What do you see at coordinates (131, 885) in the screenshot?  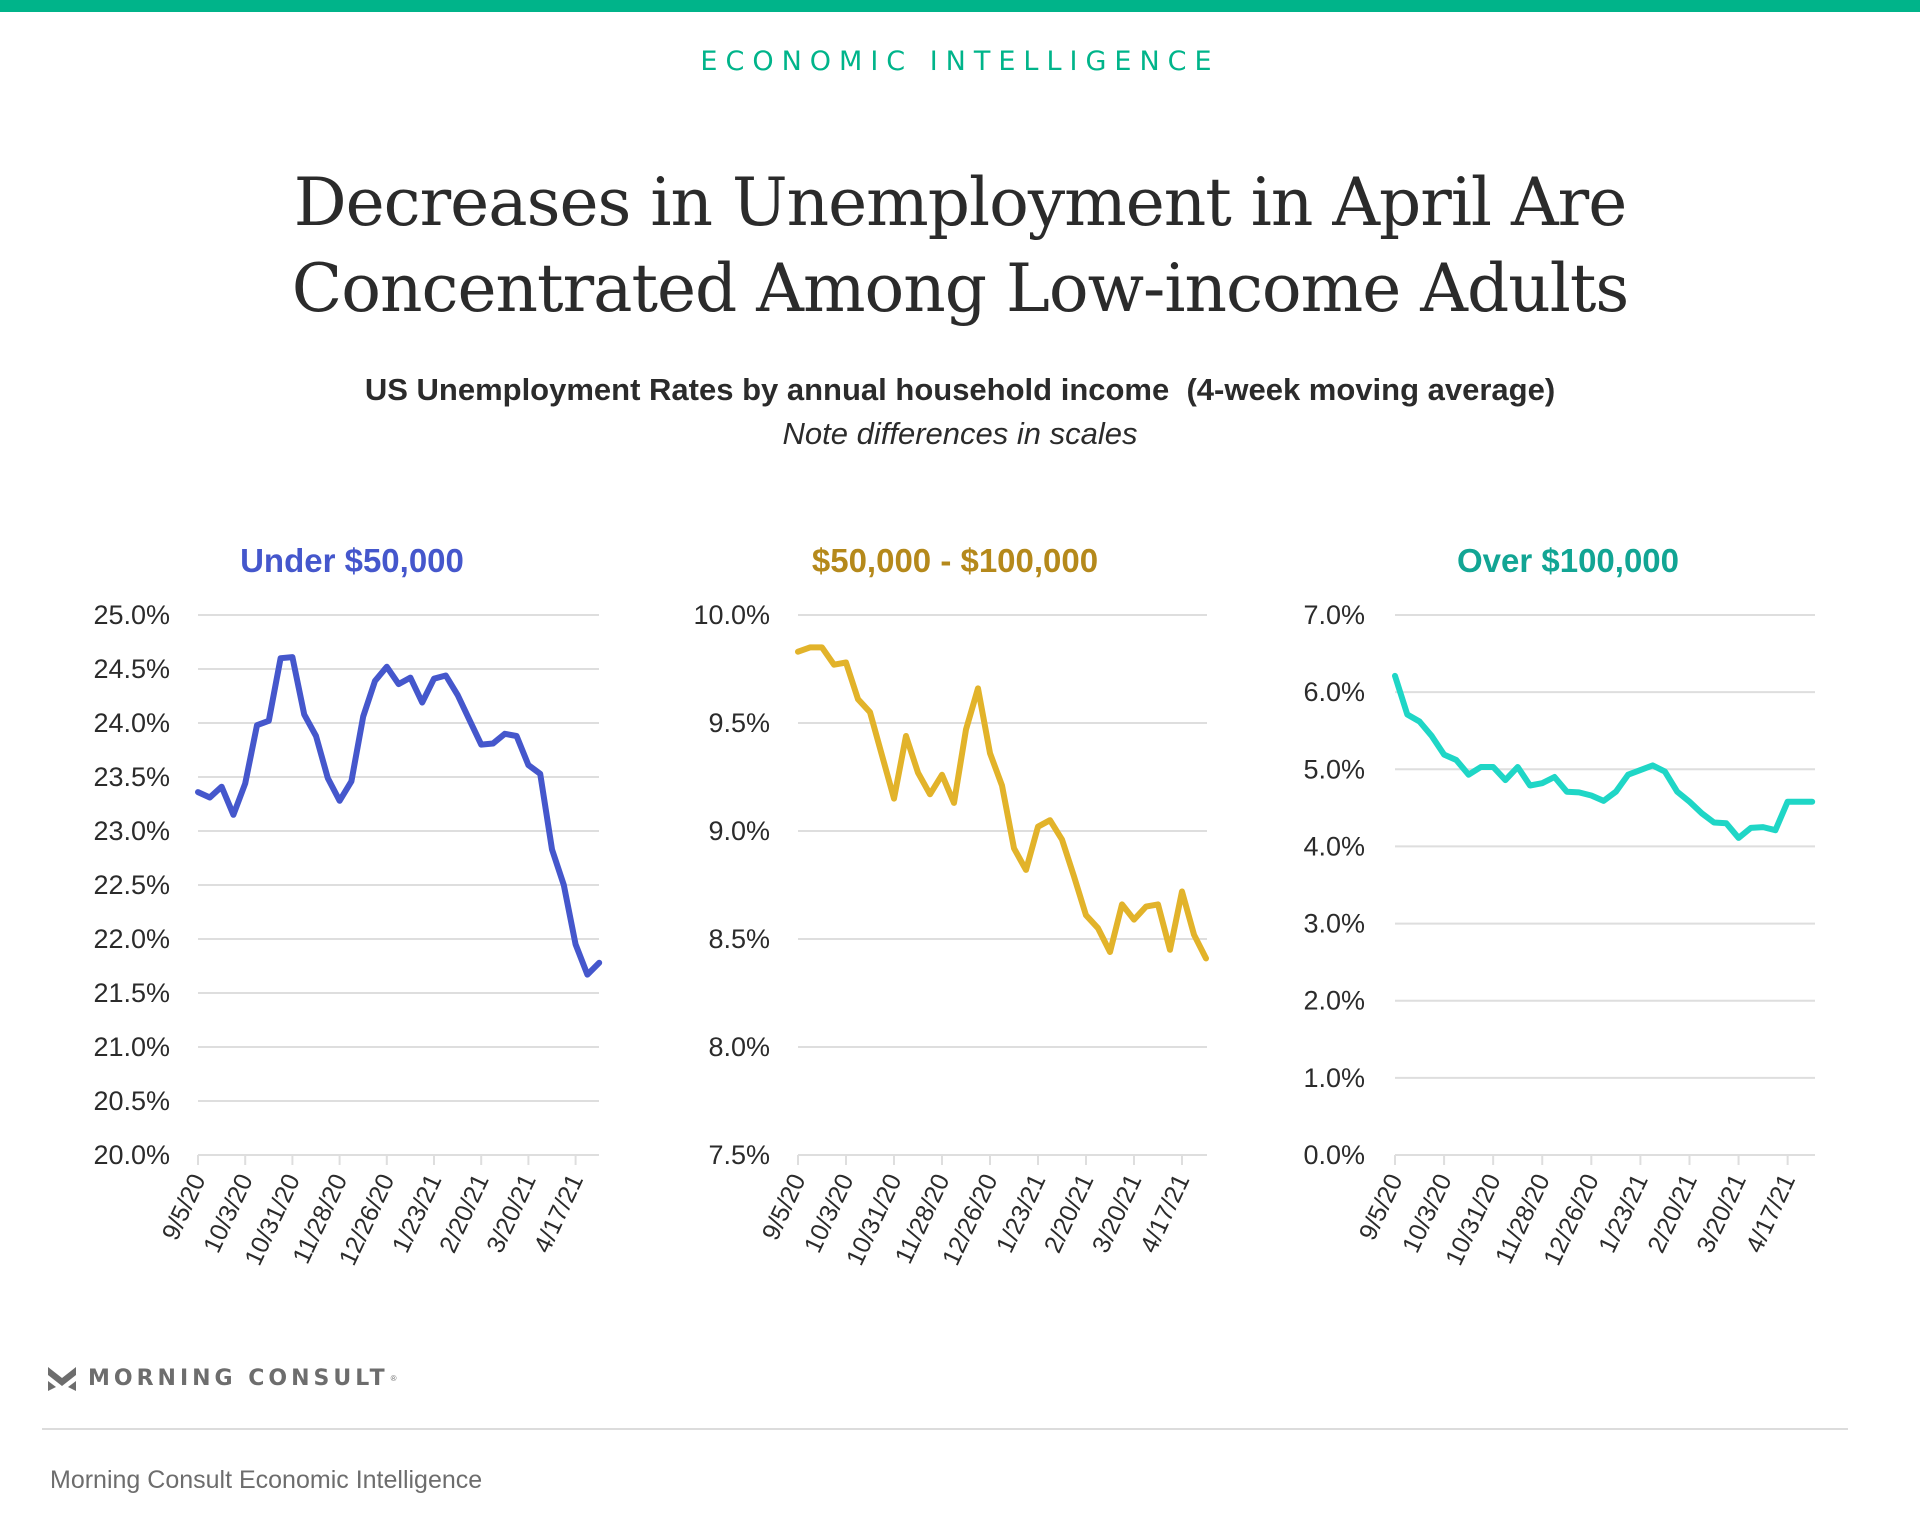 I see `y-tick-label: 22.5%` at bounding box center [131, 885].